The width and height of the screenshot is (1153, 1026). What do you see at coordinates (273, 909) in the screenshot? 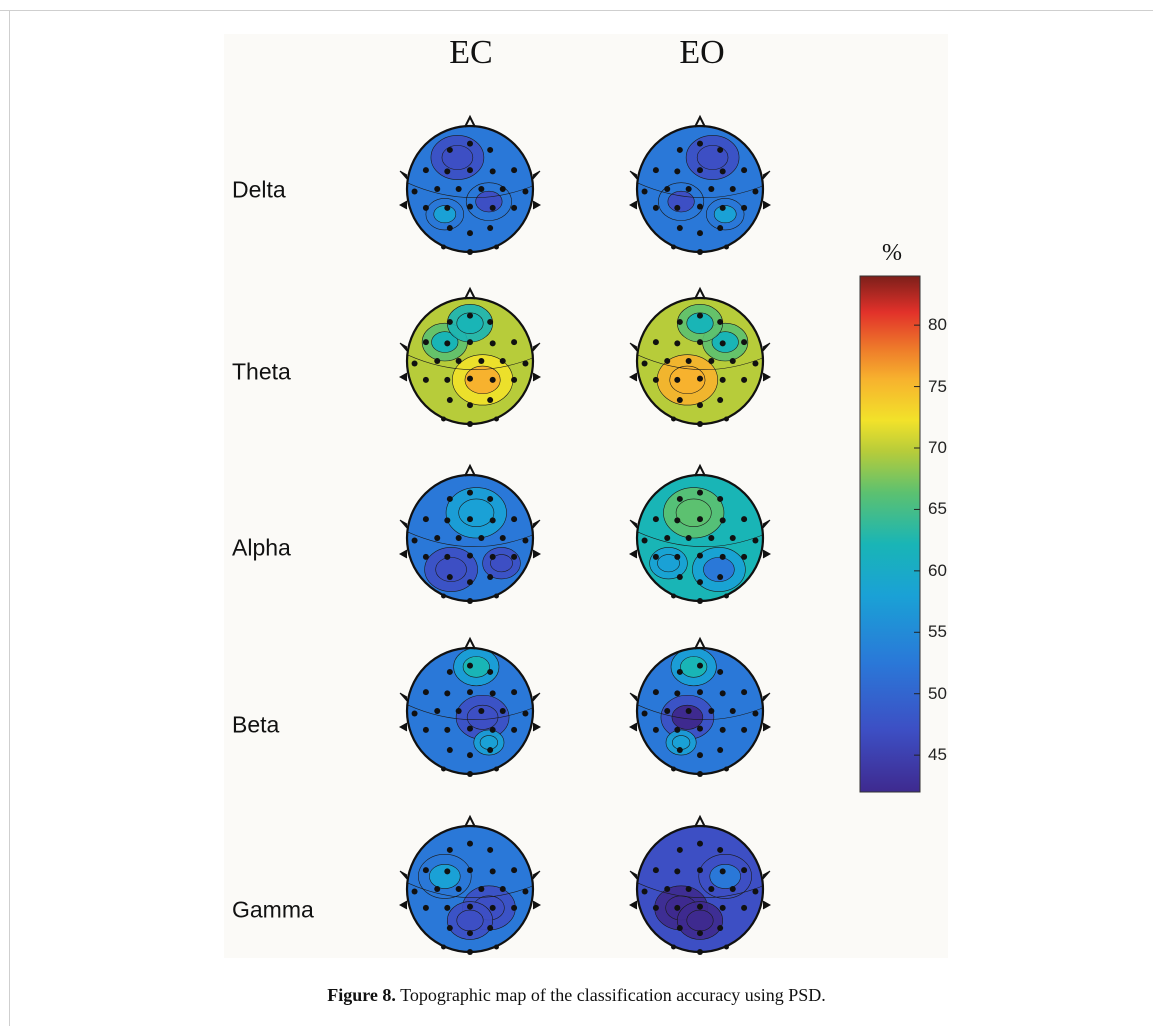
I see `row-label-gamma: Gamma` at bounding box center [273, 909].